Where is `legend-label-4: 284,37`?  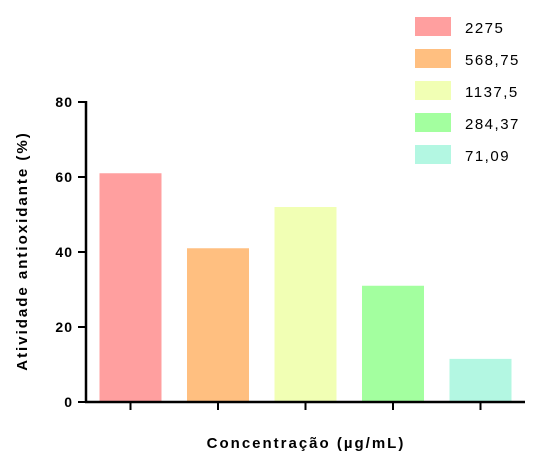 legend-label-4: 284,37 is located at coordinates (492, 124).